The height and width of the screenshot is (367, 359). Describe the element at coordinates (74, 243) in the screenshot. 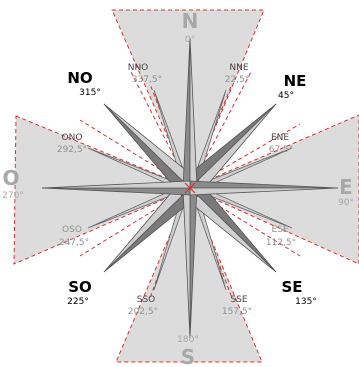

I see `deg-oso: 247,5°` at that location.